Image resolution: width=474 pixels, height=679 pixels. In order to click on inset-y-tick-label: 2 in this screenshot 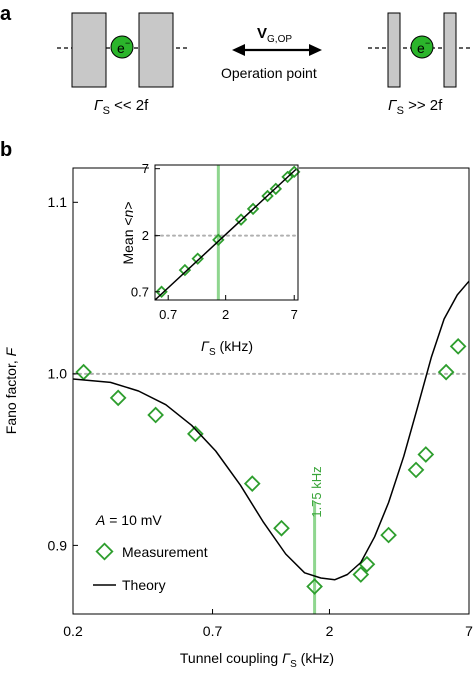, I will do `click(145, 235)`.